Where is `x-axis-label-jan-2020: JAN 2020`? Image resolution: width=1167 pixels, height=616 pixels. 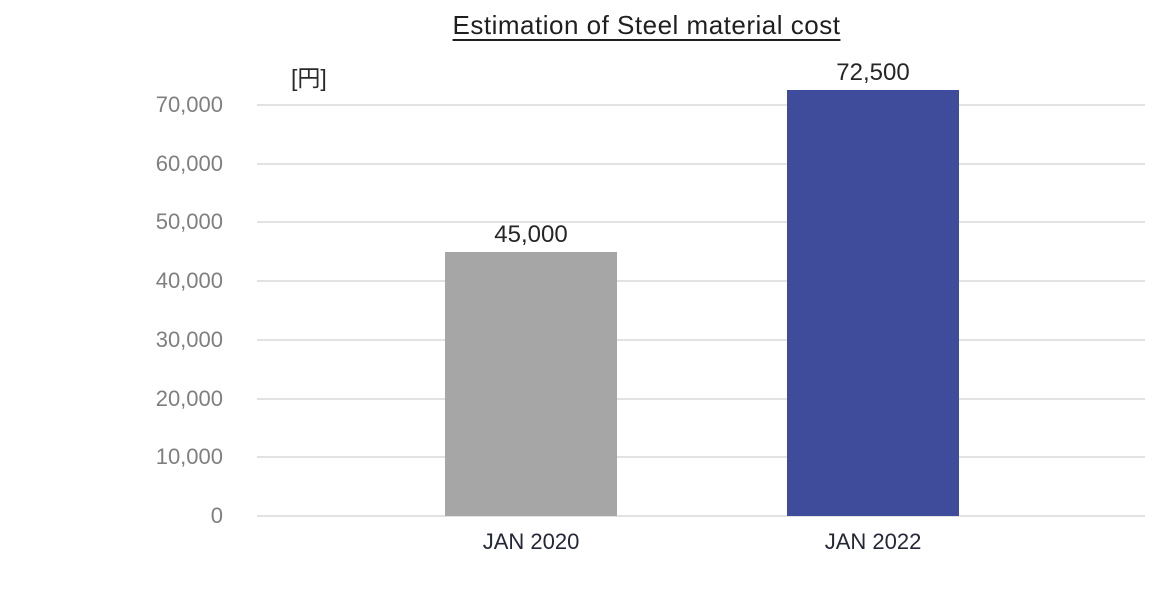
x-axis-label-jan-2020: JAN 2020 is located at coordinates (531, 541).